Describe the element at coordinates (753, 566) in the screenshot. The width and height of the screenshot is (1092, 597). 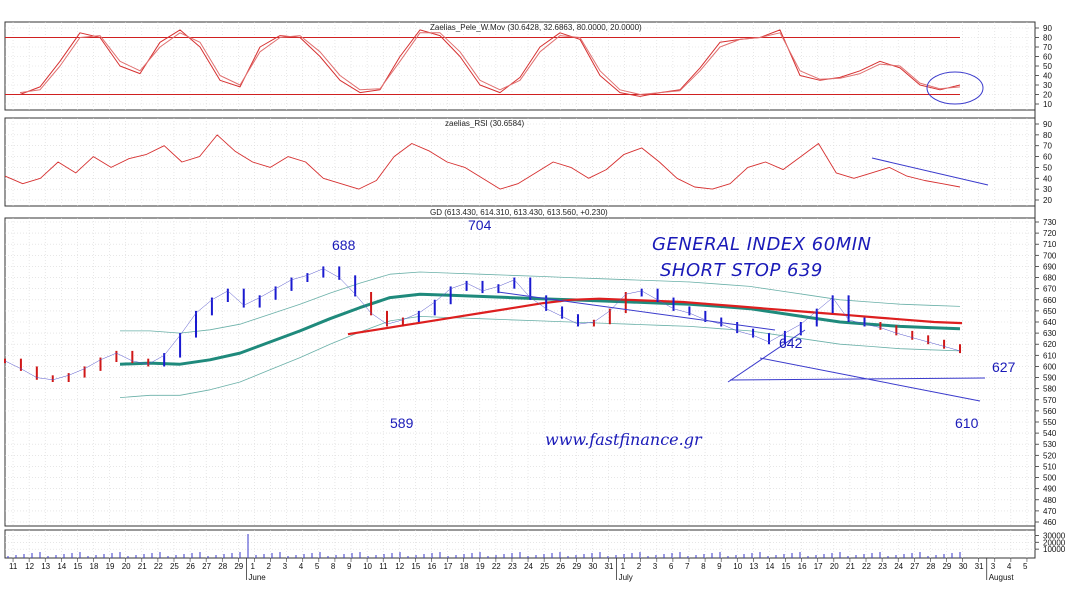
I see `x-tick-label: 13` at that location.